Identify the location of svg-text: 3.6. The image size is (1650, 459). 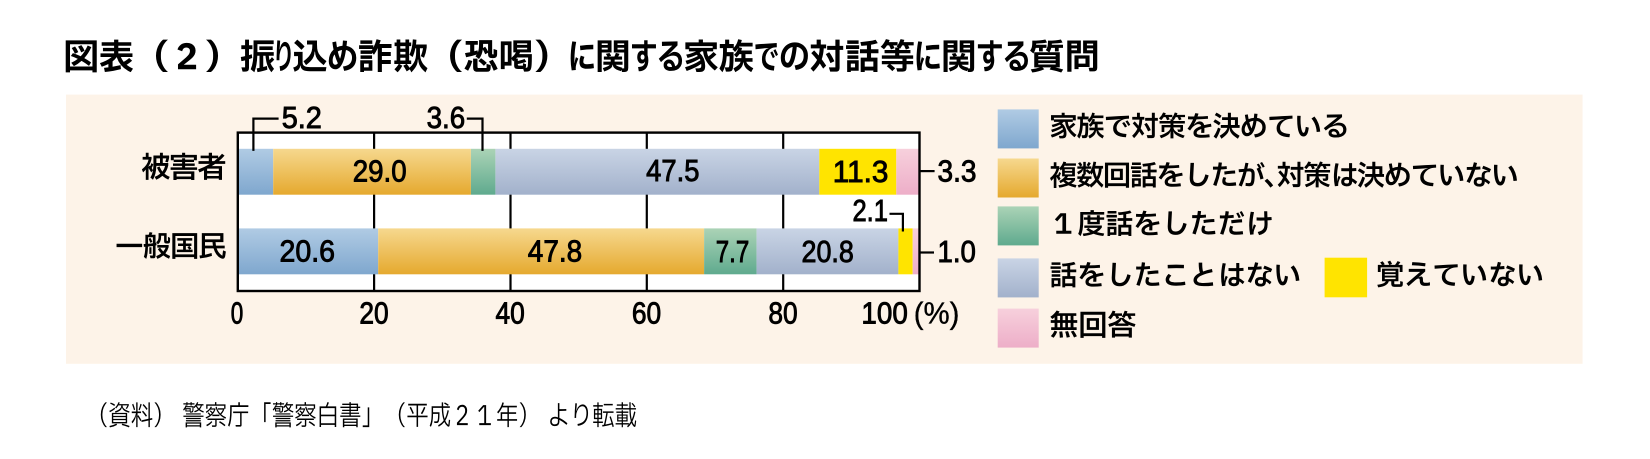
(446, 118).